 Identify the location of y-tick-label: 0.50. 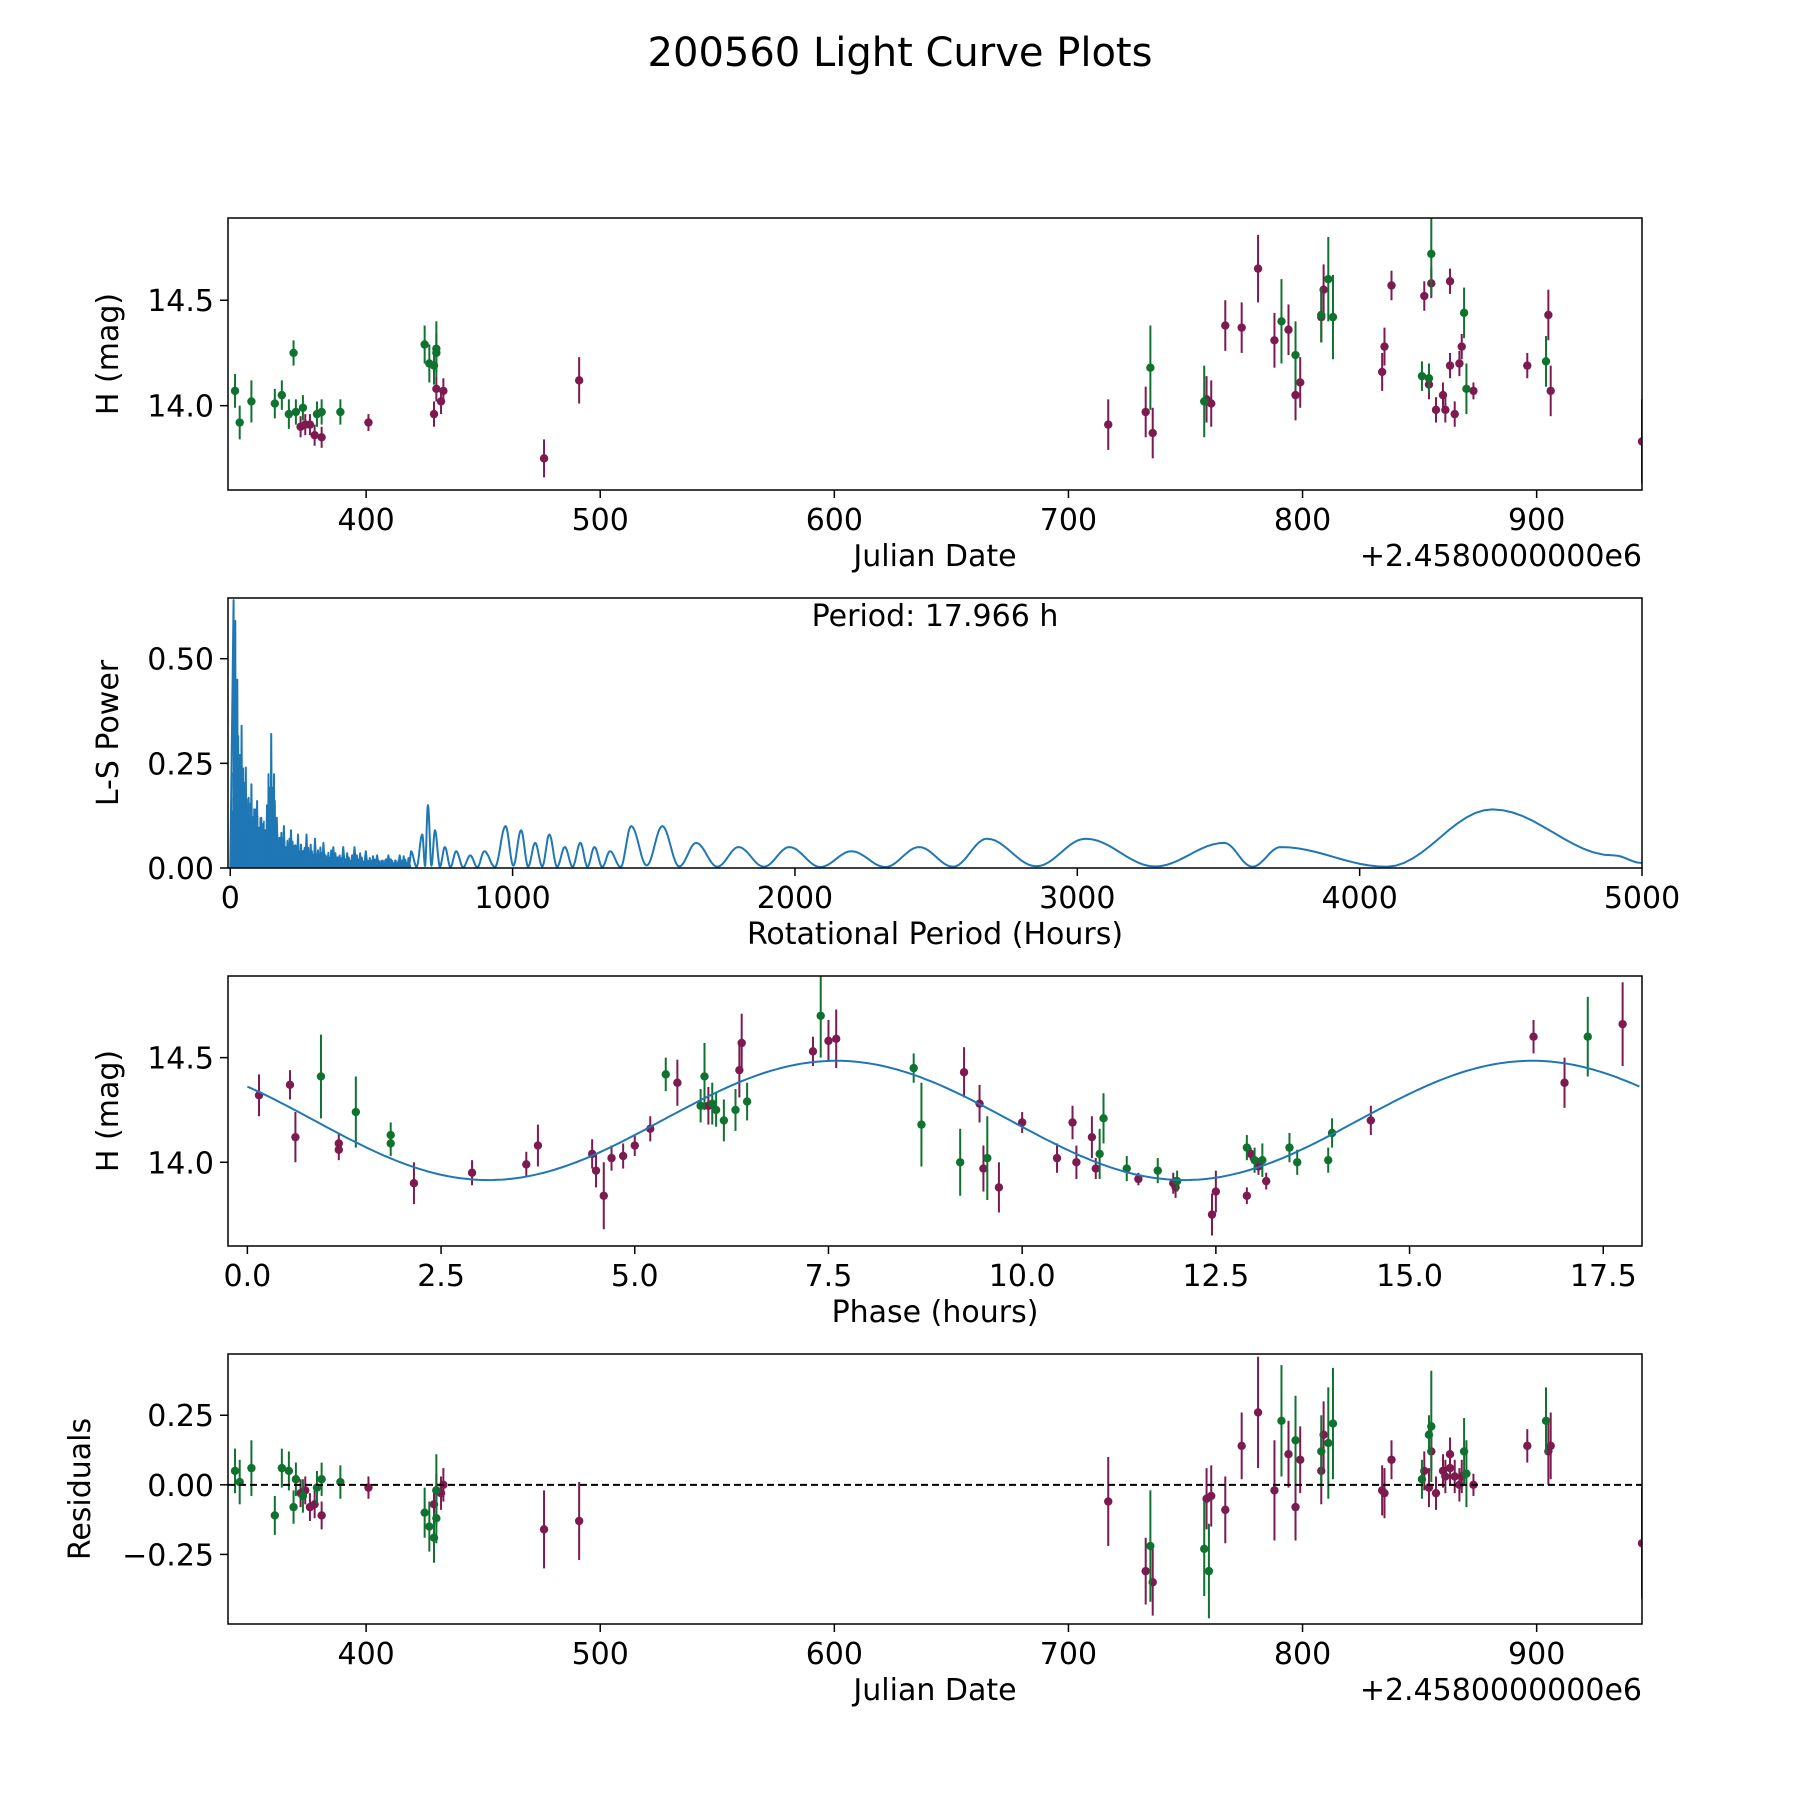
(180, 660).